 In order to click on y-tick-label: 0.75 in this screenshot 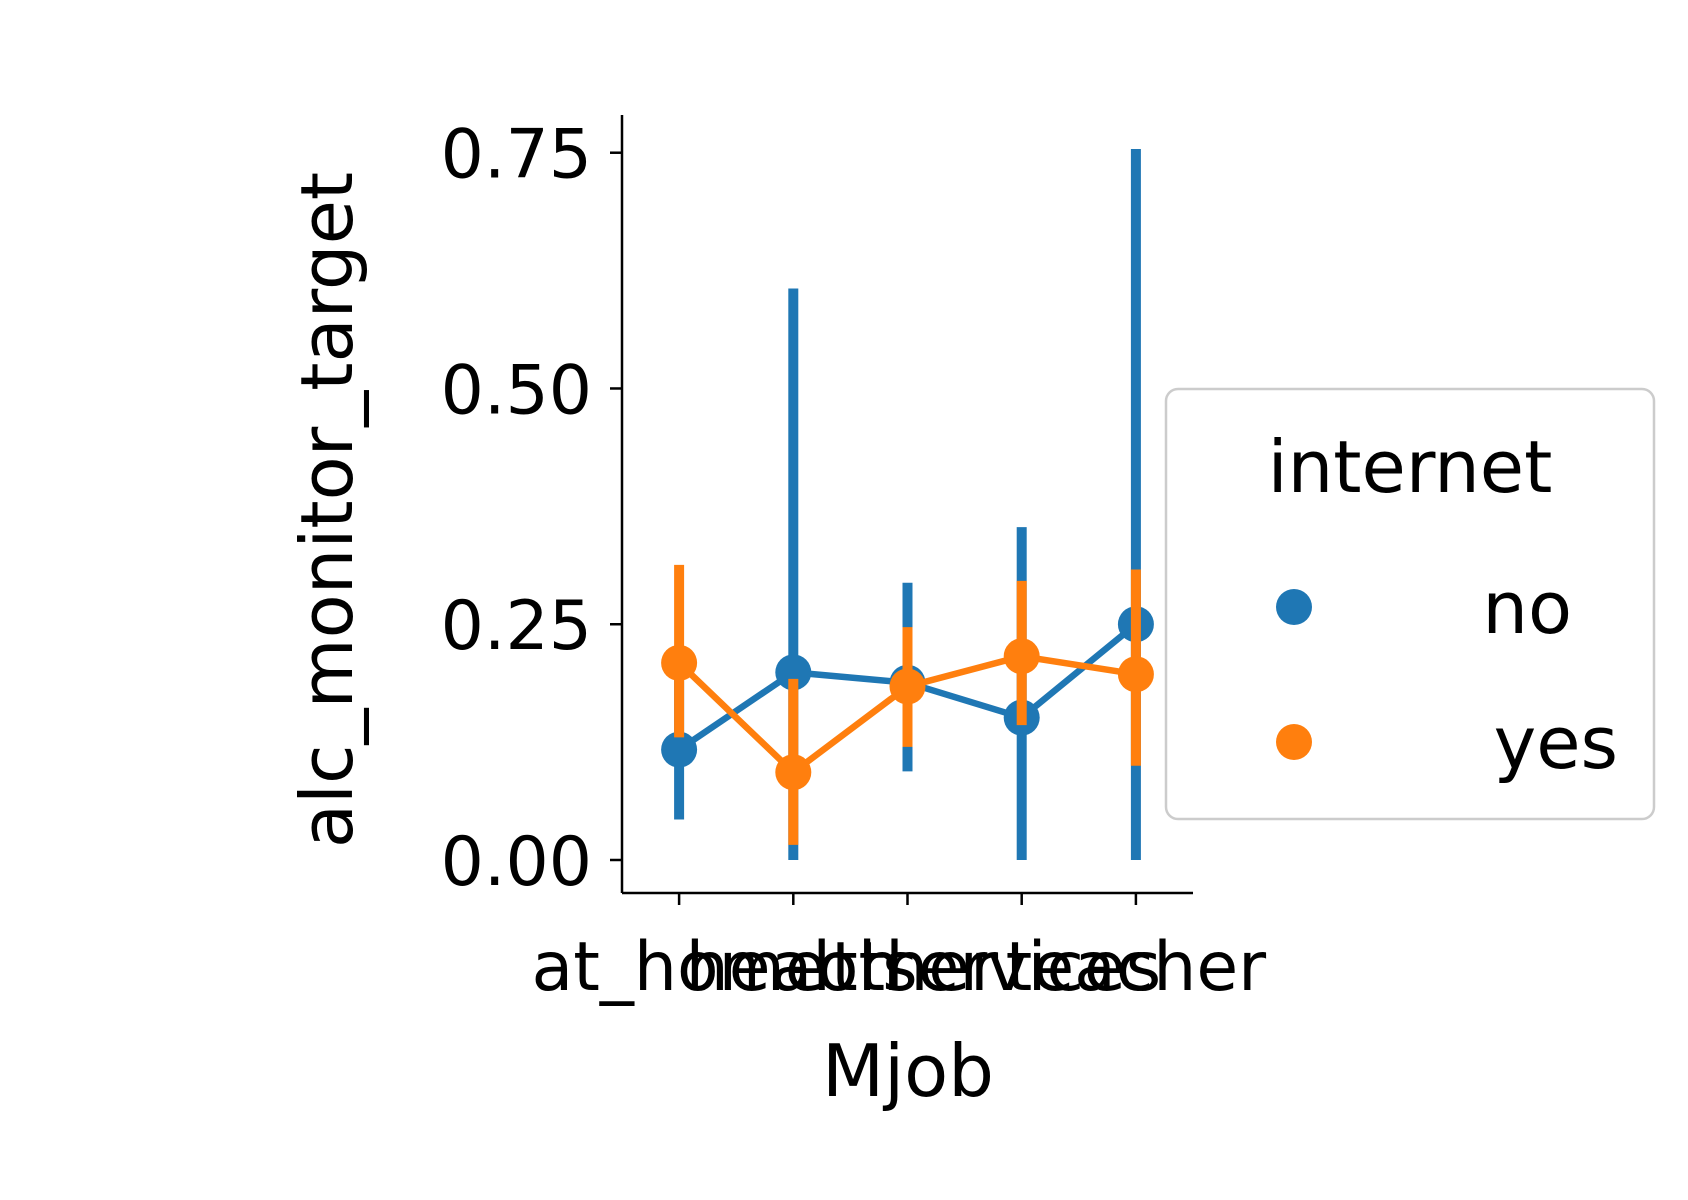, I will do `click(516, 155)`.